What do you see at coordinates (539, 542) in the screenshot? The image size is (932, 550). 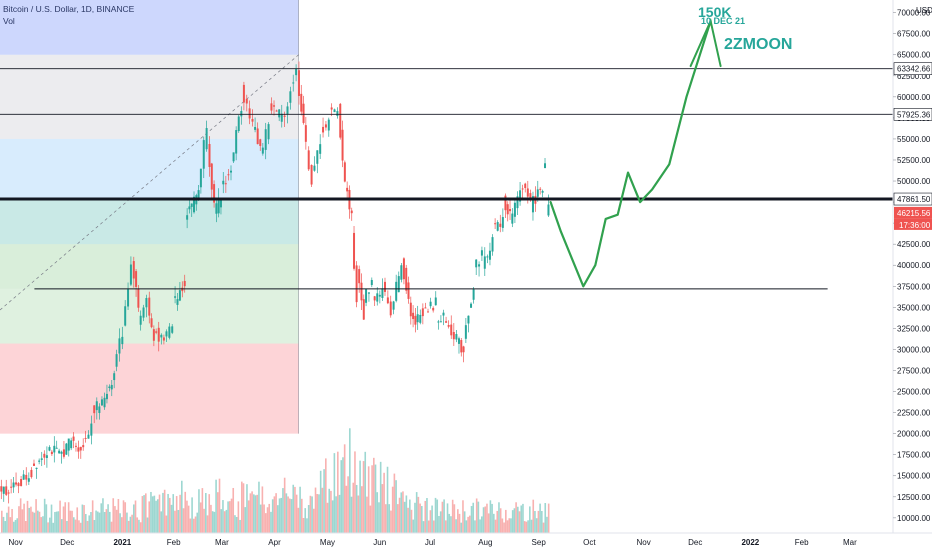 I see `time-tick-label: Sep` at bounding box center [539, 542].